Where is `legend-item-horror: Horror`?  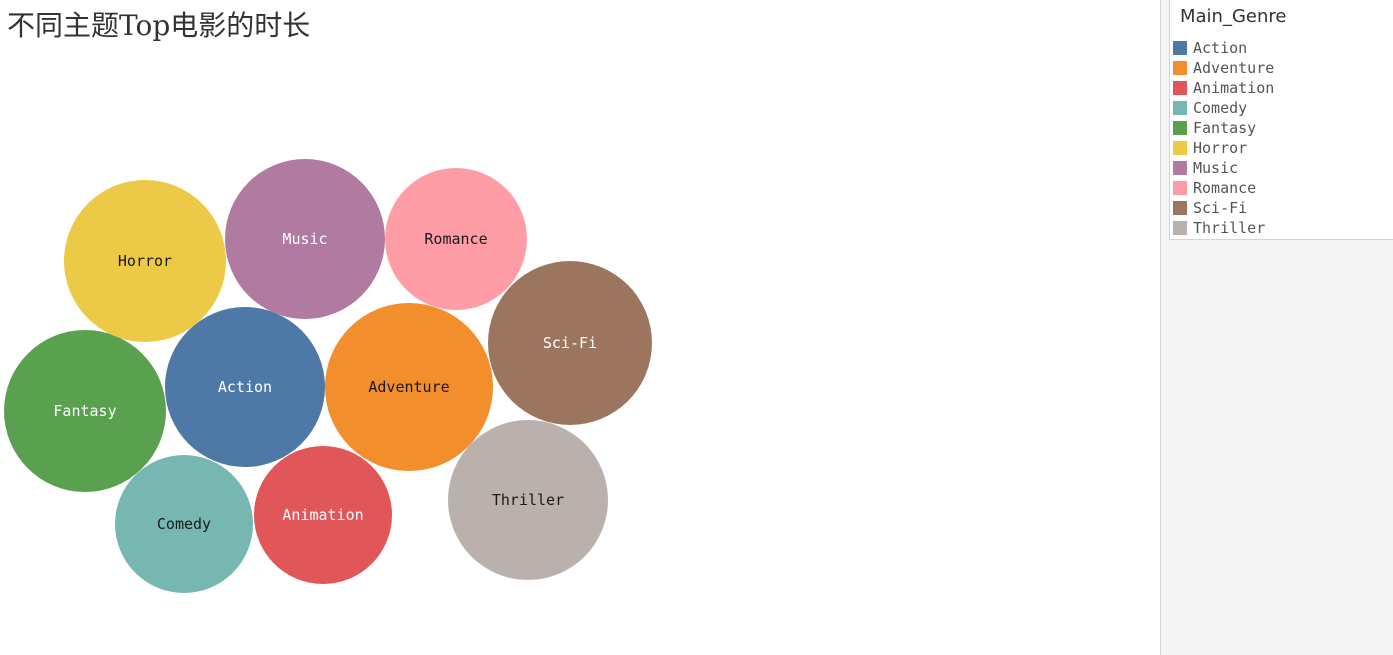
legend-item-horror: Horror is located at coordinates (1210, 148).